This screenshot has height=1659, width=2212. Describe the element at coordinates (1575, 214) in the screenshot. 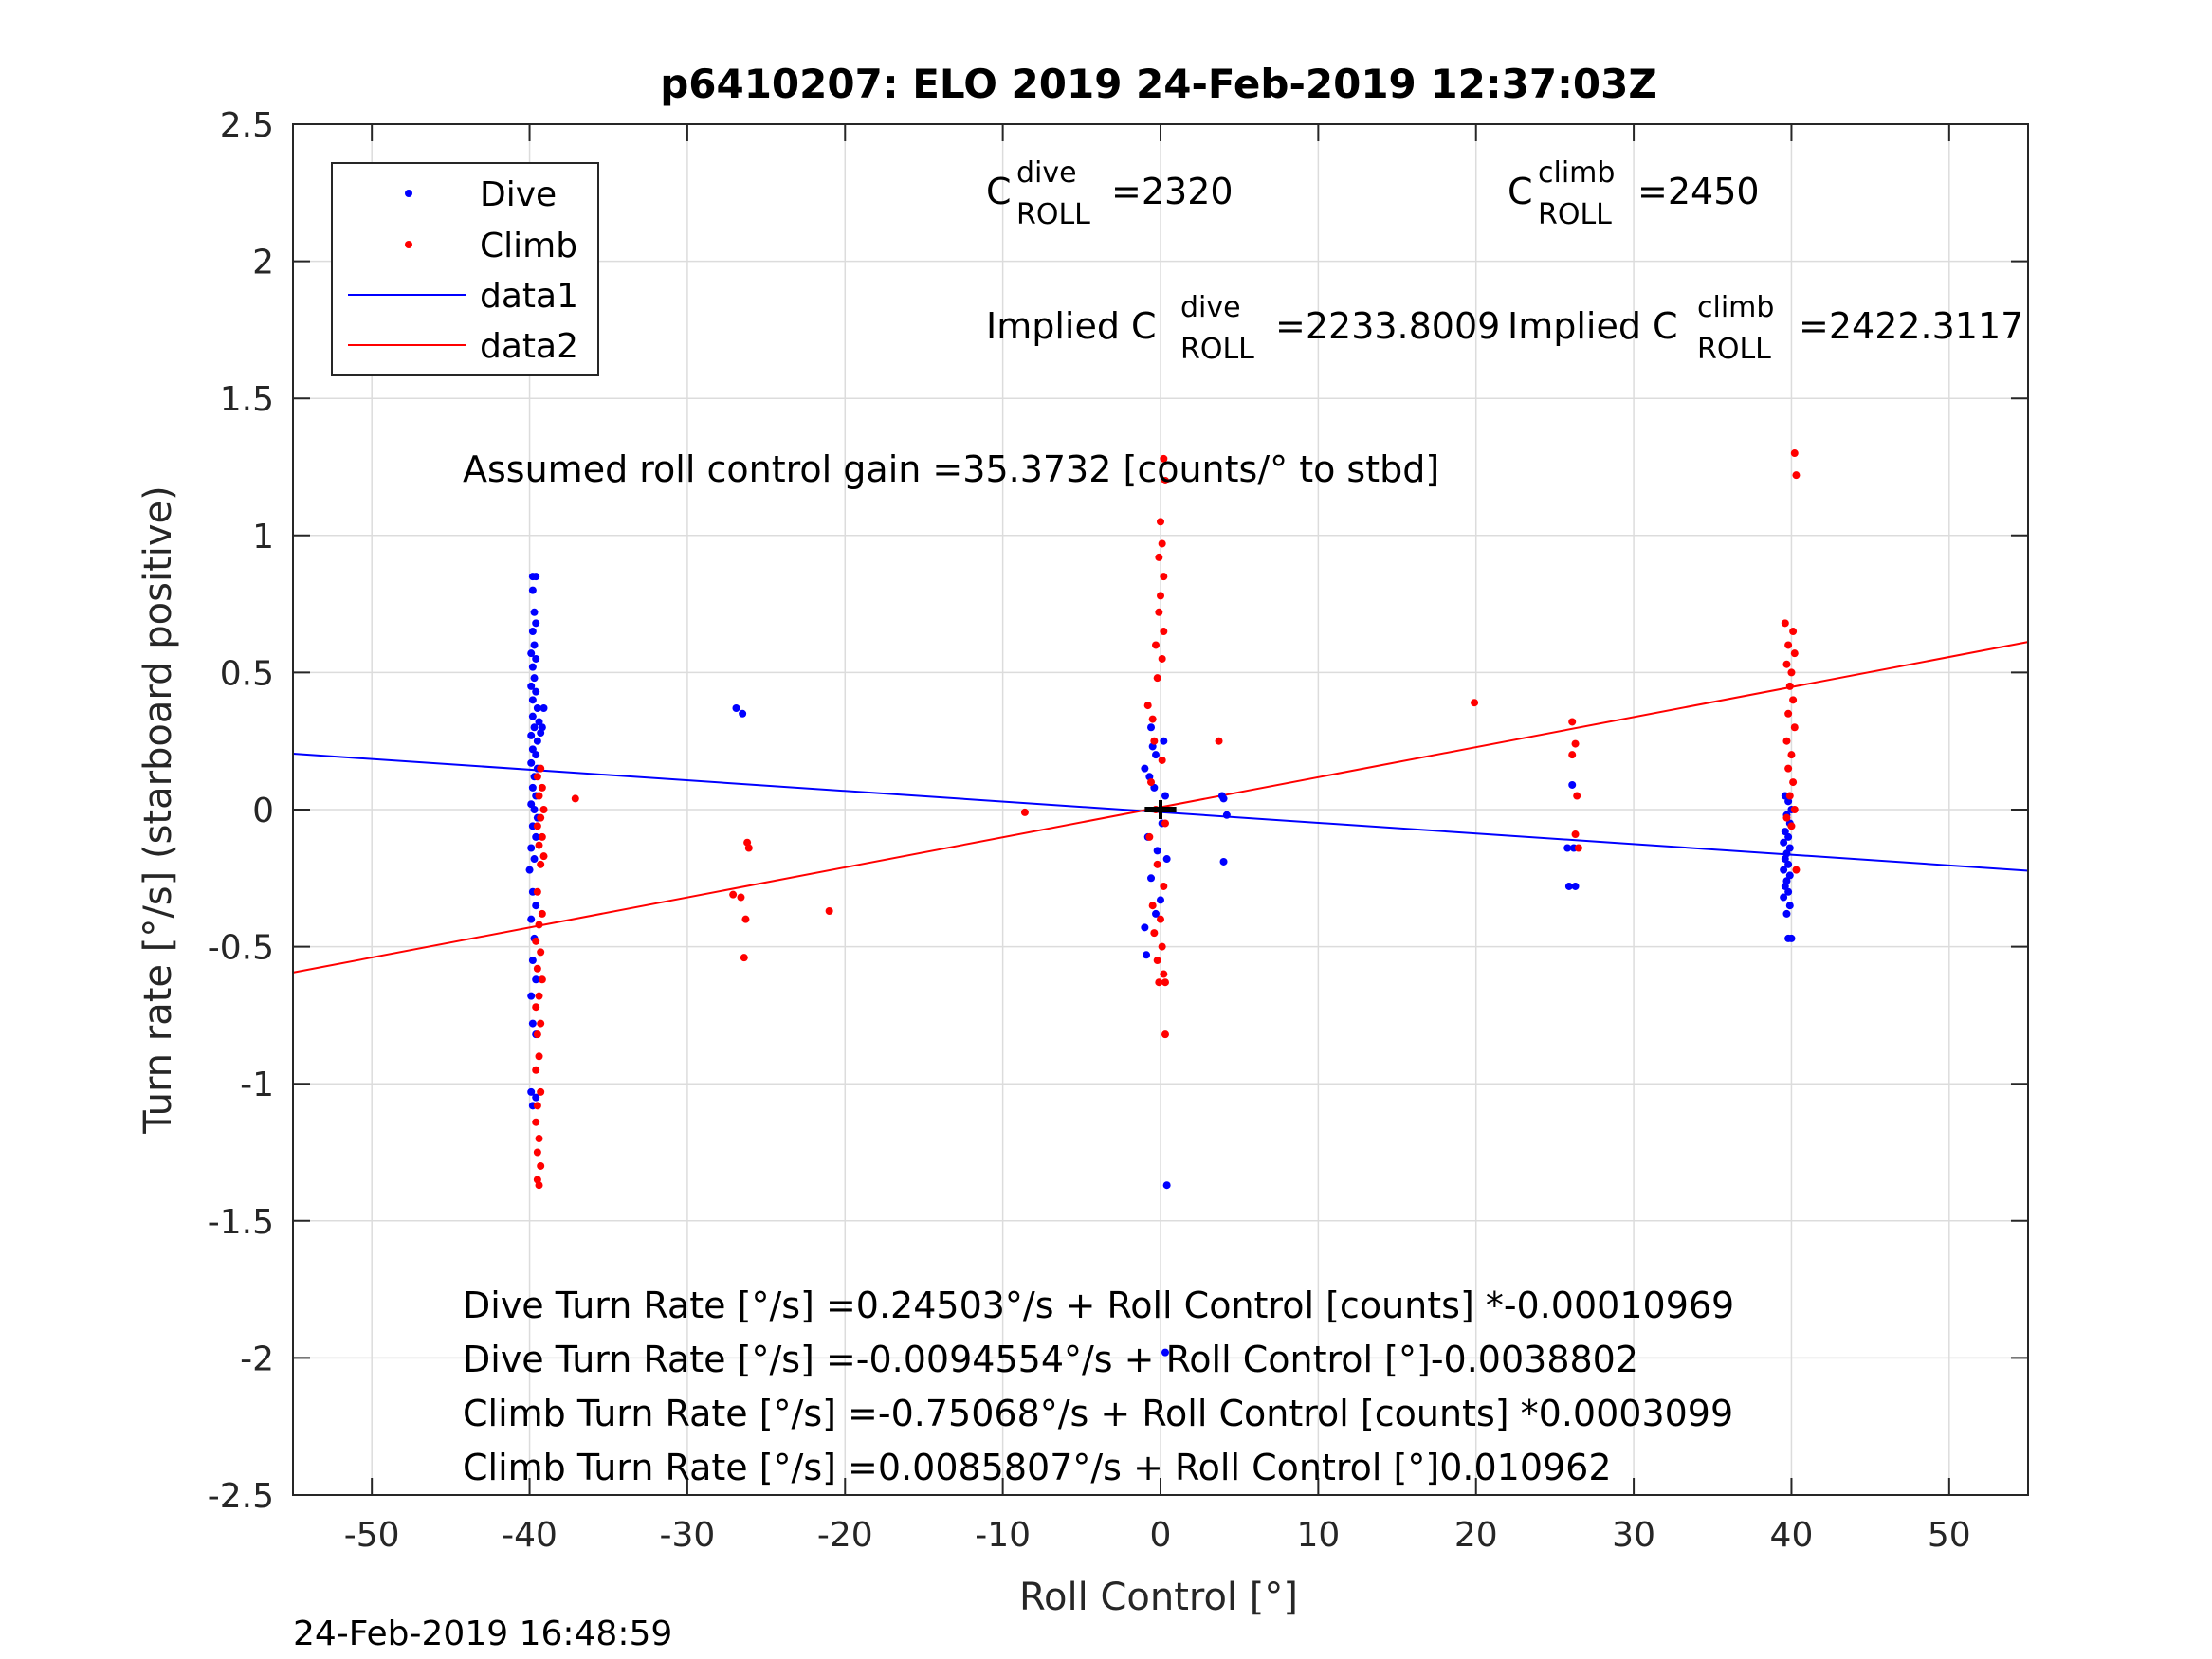

I see `c-climb-sub: ROLL` at that location.